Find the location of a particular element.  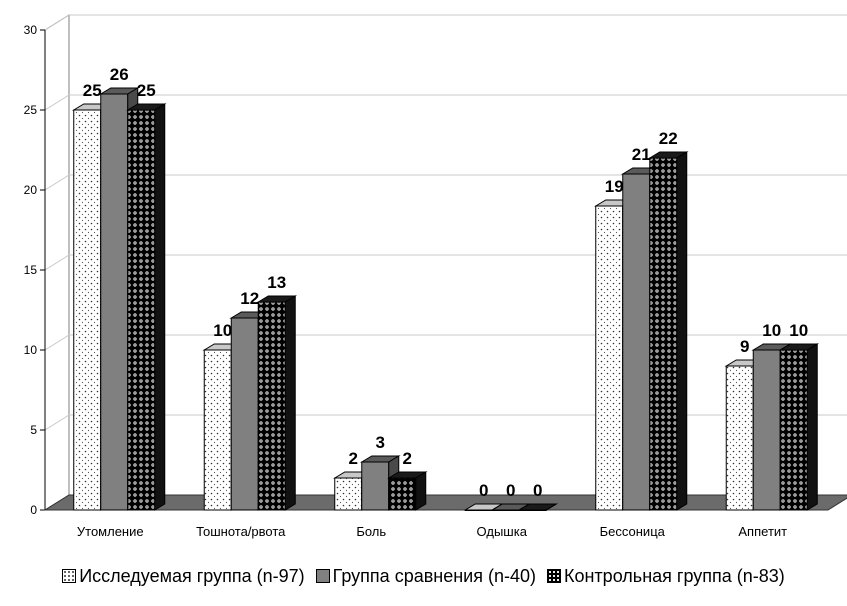

legend-item-series-2: Группа сравнения (n-40) is located at coordinates (425, 576).